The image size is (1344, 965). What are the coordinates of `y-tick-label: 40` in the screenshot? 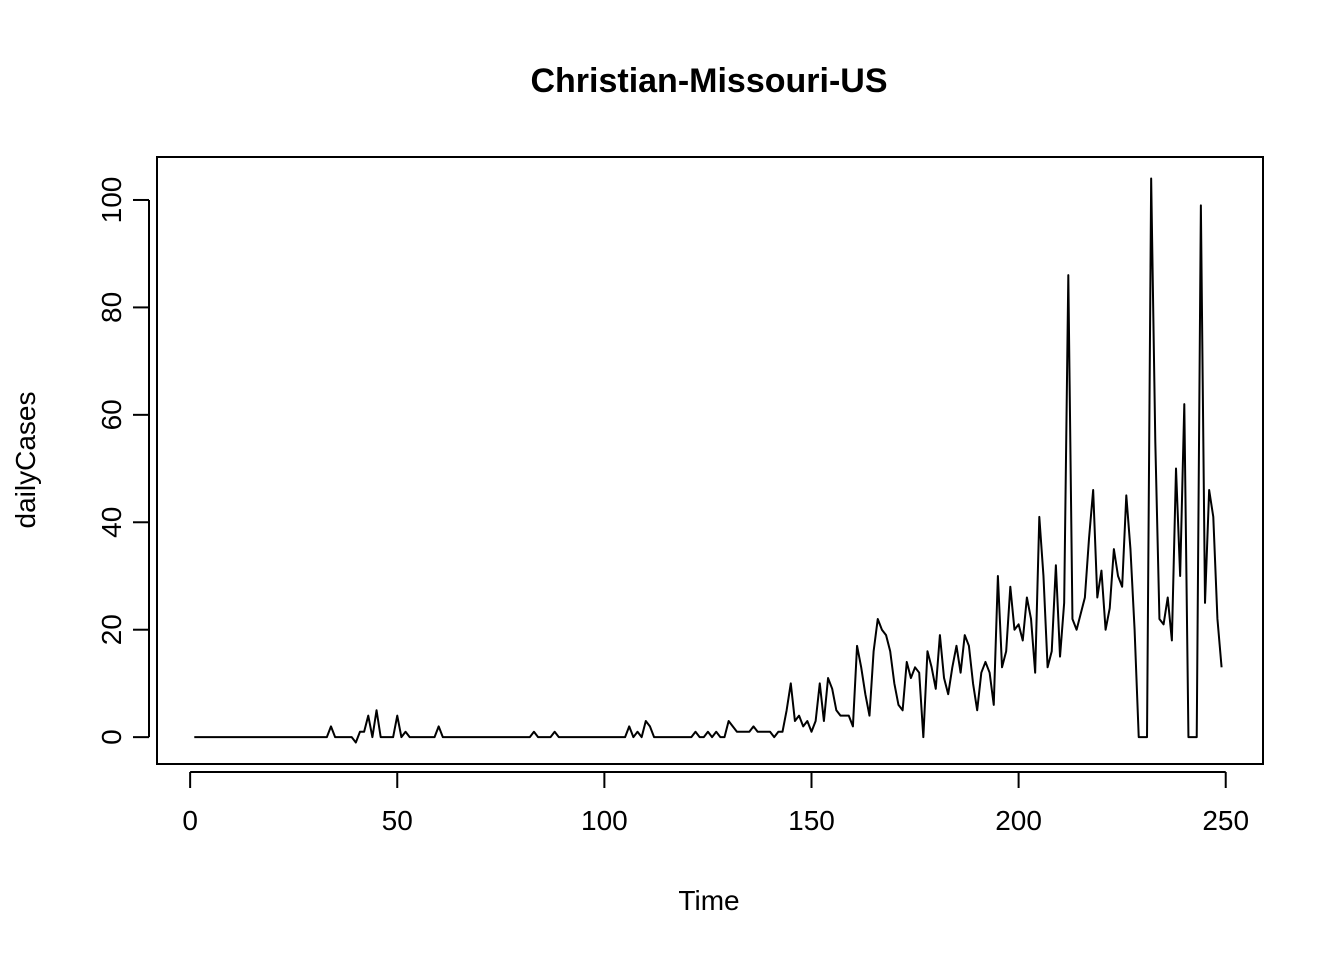 It's located at (111, 522).